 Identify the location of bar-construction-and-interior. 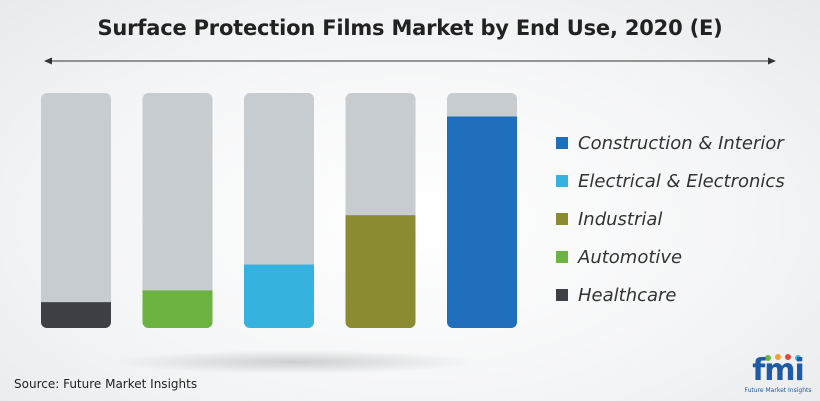
(482, 222).